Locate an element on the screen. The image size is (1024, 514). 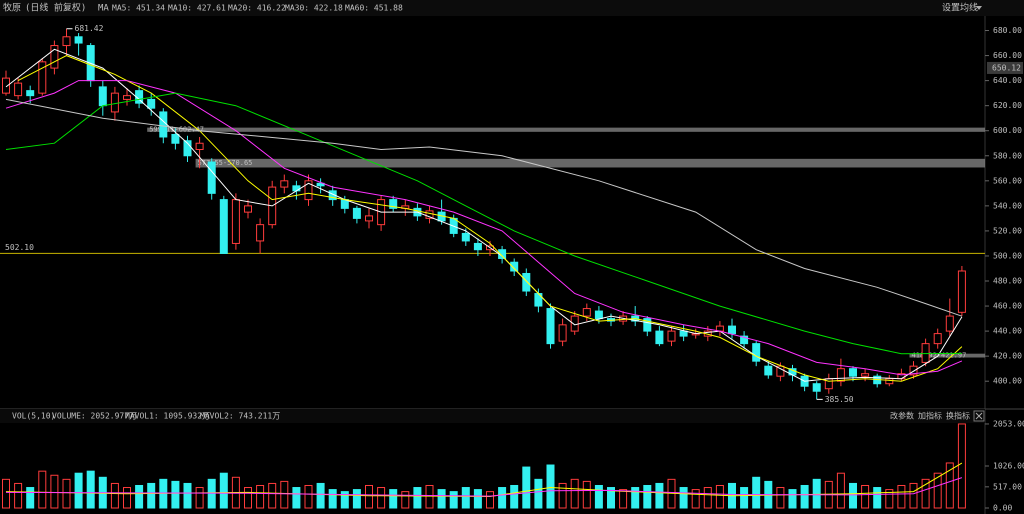
close-box is located at coordinates (979, 416).